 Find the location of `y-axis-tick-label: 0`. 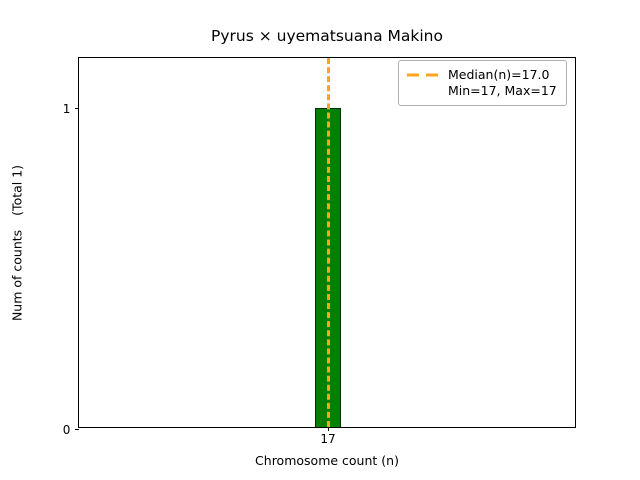

y-axis-tick-label: 0 is located at coordinates (66, 430).